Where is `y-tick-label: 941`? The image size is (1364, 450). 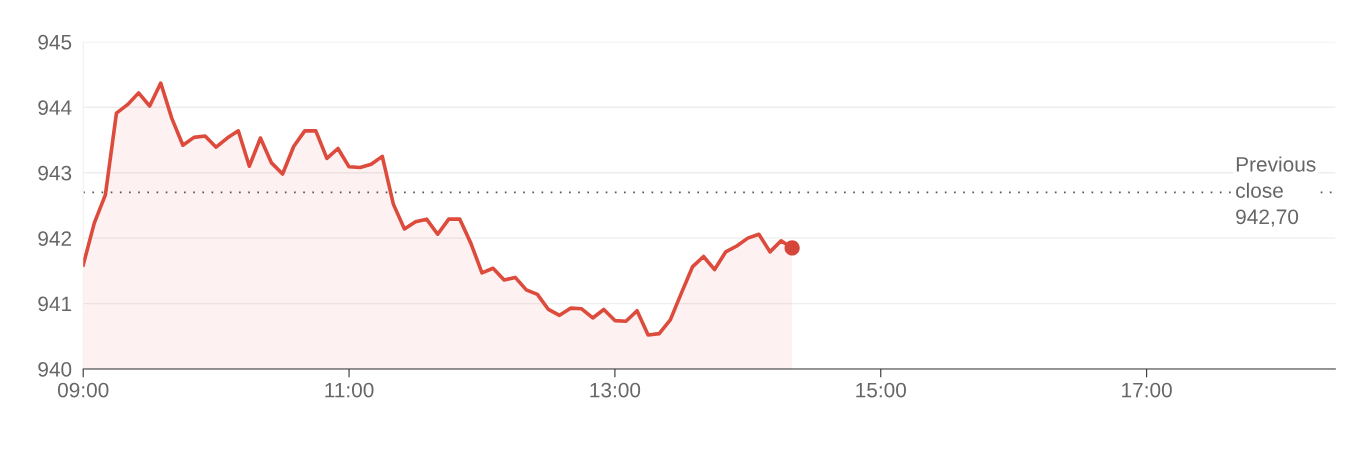
y-tick-label: 941 is located at coordinates (55, 304).